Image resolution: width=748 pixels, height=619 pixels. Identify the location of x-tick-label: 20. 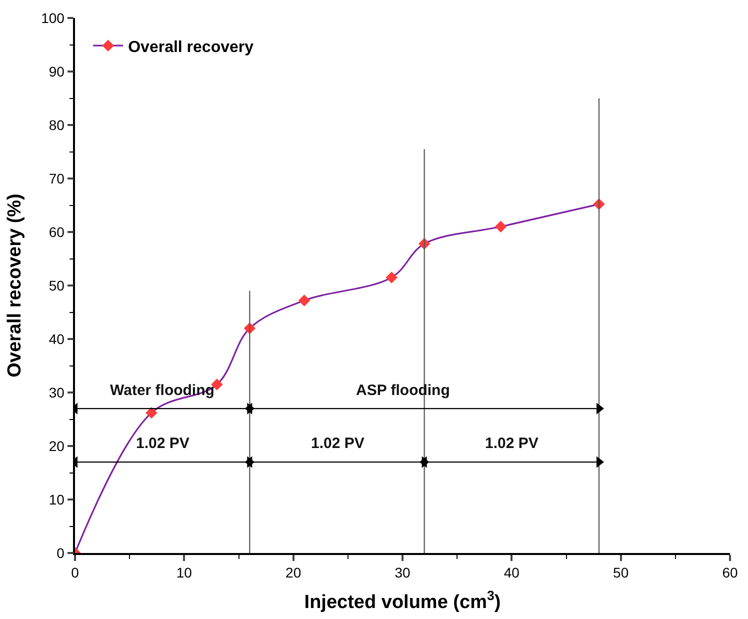
(294, 572).